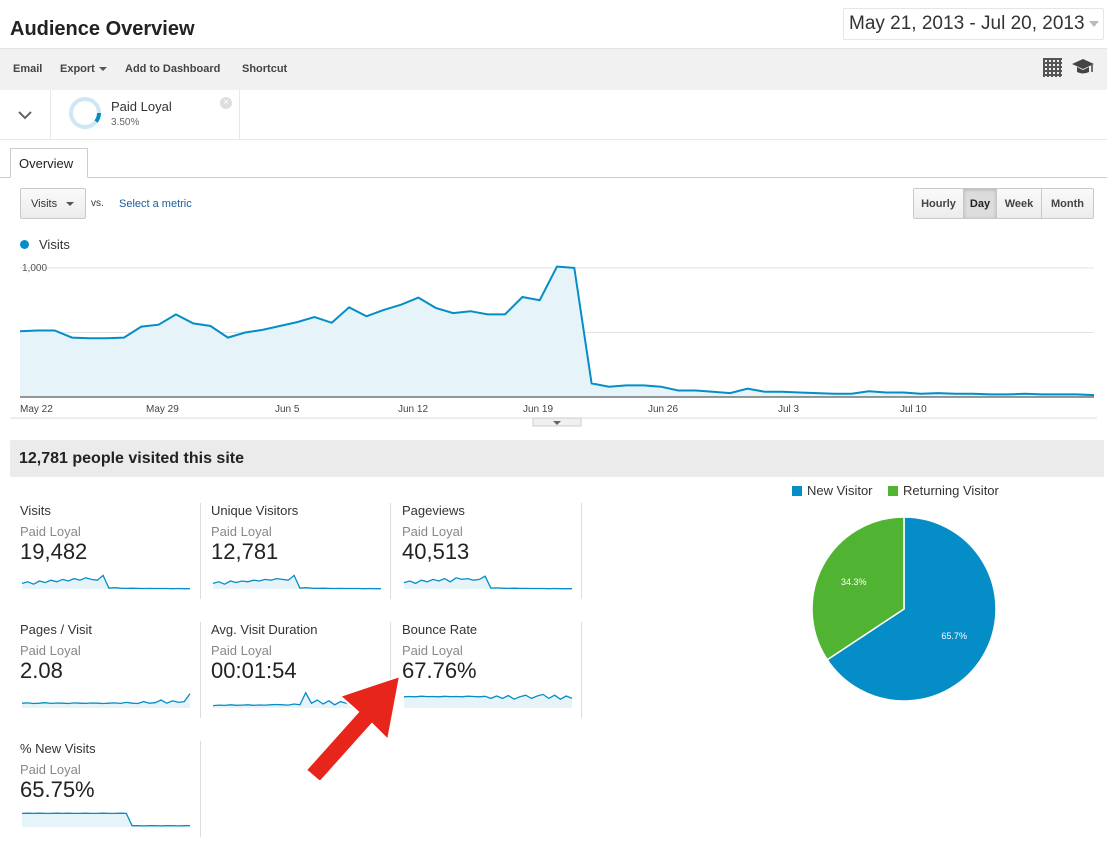 The width and height of the screenshot is (1107, 862). What do you see at coordinates (797, 491) in the screenshot?
I see `legend-swatch-new-visitor` at bounding box center [797, 491].